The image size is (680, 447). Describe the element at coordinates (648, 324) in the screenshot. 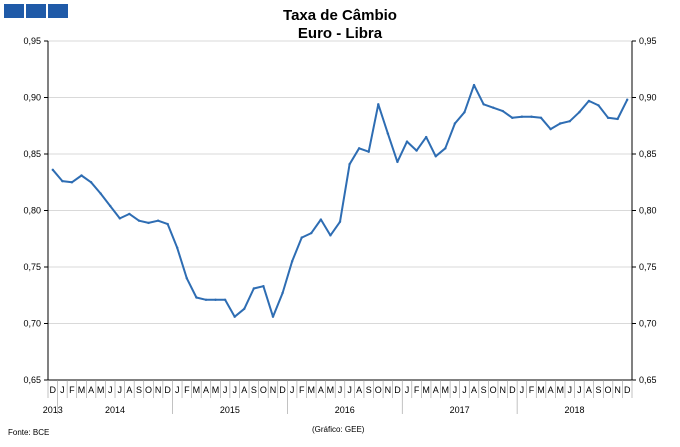

I see `y-tick-label-right: 0,70` at that location.